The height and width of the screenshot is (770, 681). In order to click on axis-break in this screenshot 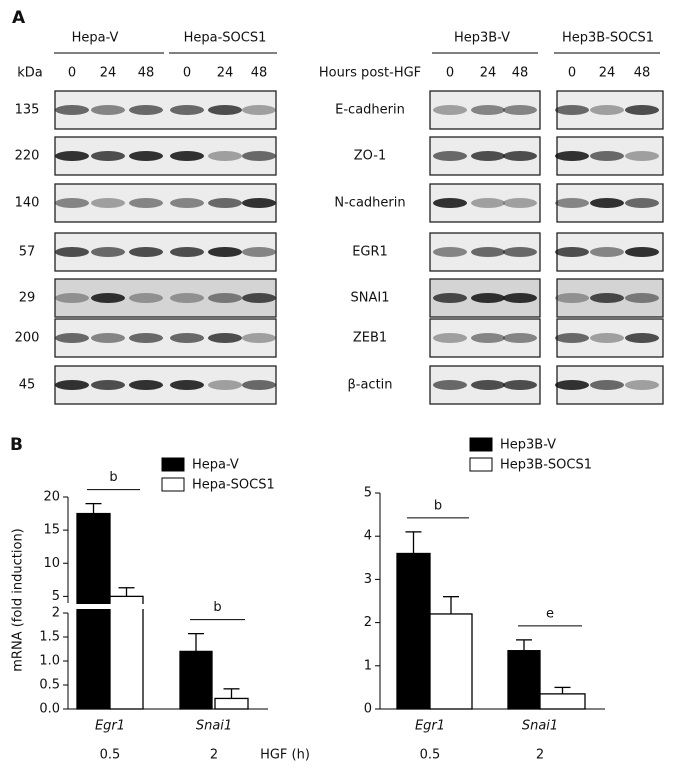, I will do `click(162, 606)`.